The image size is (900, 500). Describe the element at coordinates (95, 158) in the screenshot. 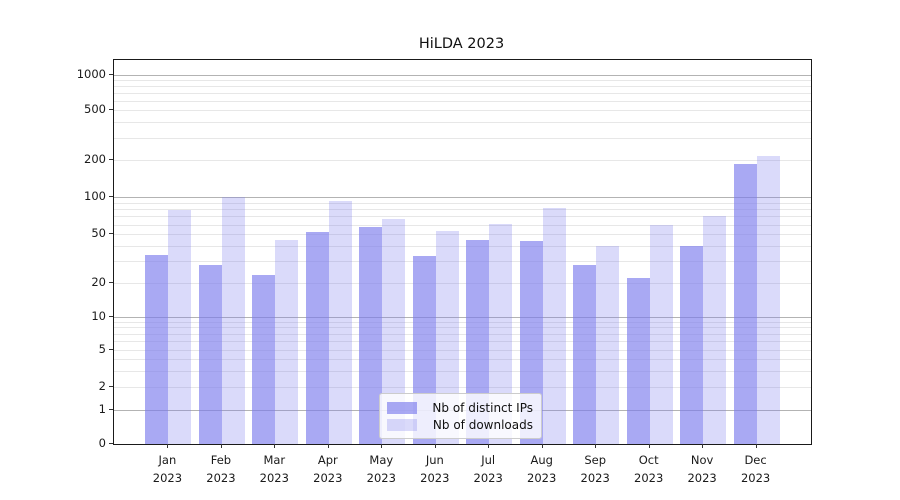

I see `y-tick-label: 200` at that location.